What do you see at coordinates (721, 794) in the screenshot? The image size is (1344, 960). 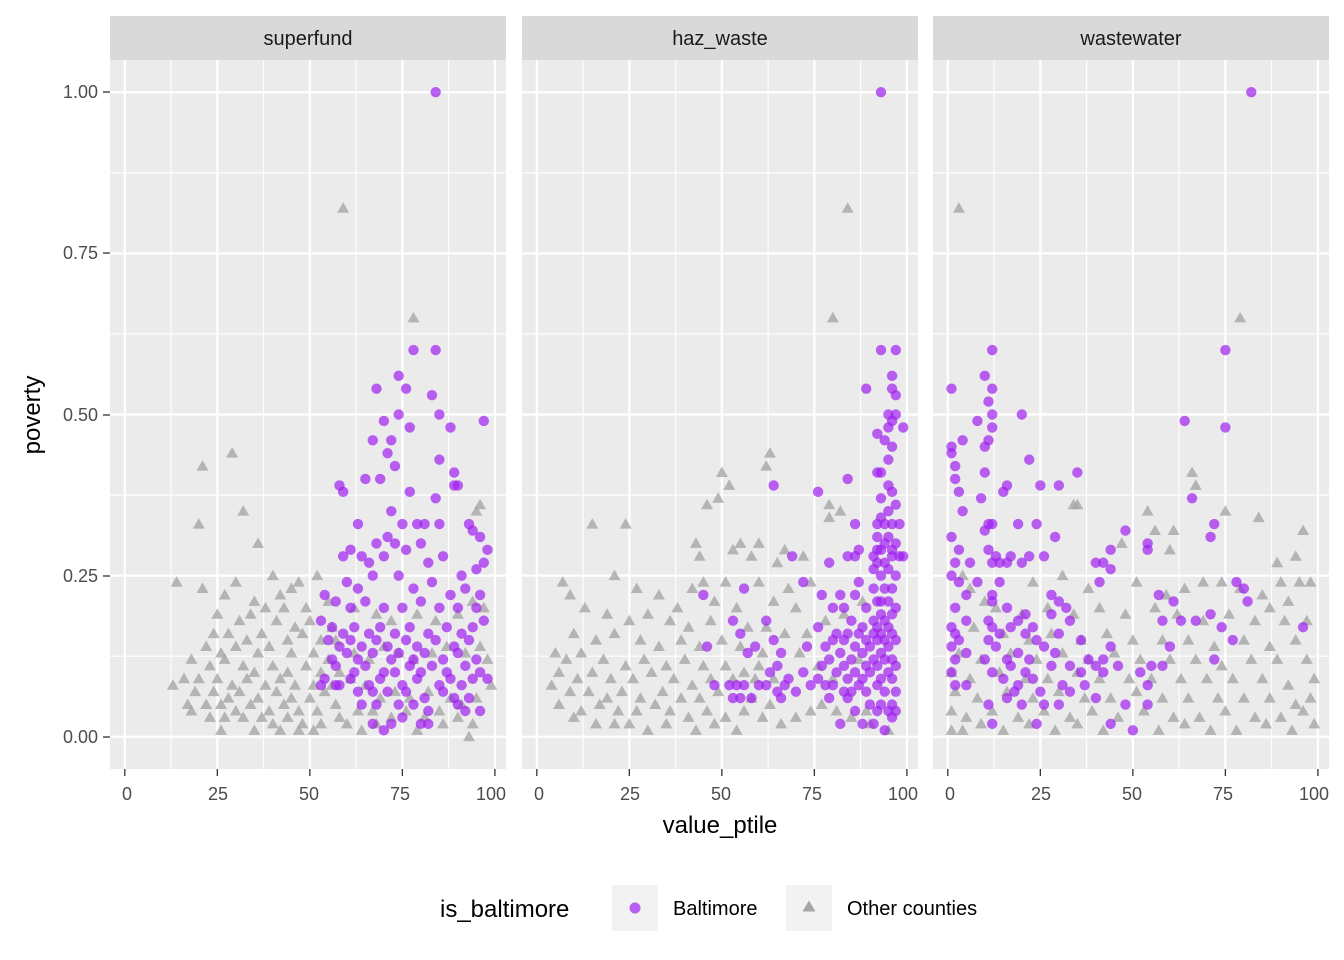 I see `x-tick-label: 50` at bounding box center [721, 794].